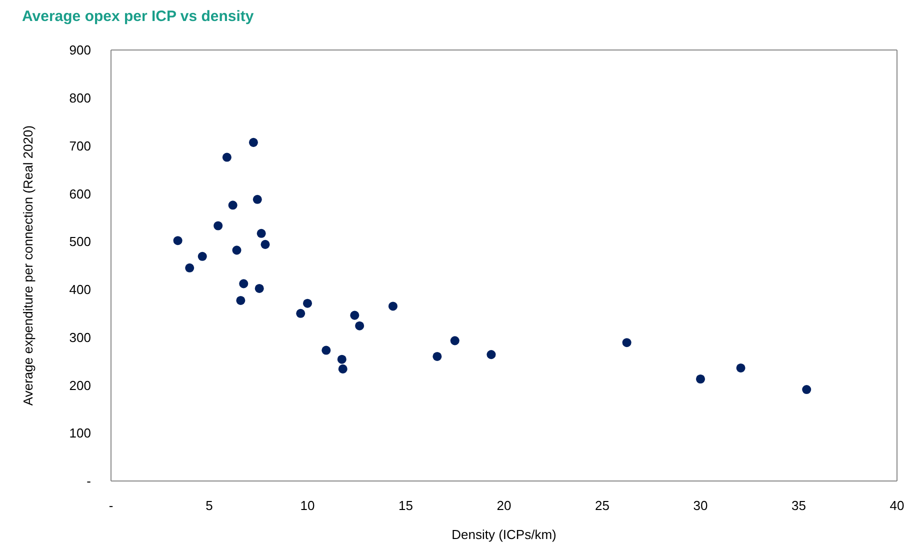  I want to click on y-tick-label: 900, so click(80, 50).